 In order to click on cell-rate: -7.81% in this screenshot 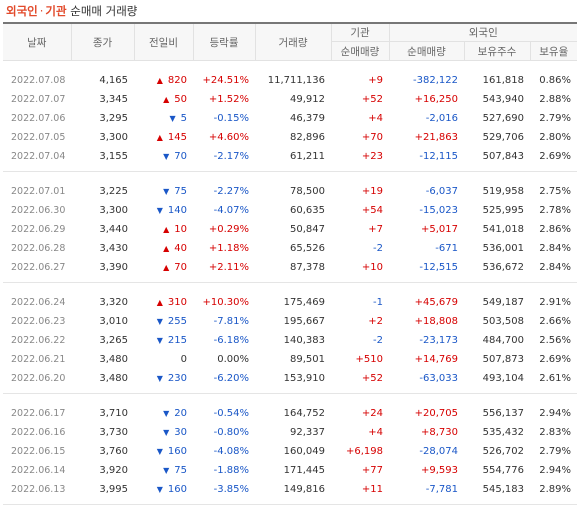, I will do `click(231, 321)`.